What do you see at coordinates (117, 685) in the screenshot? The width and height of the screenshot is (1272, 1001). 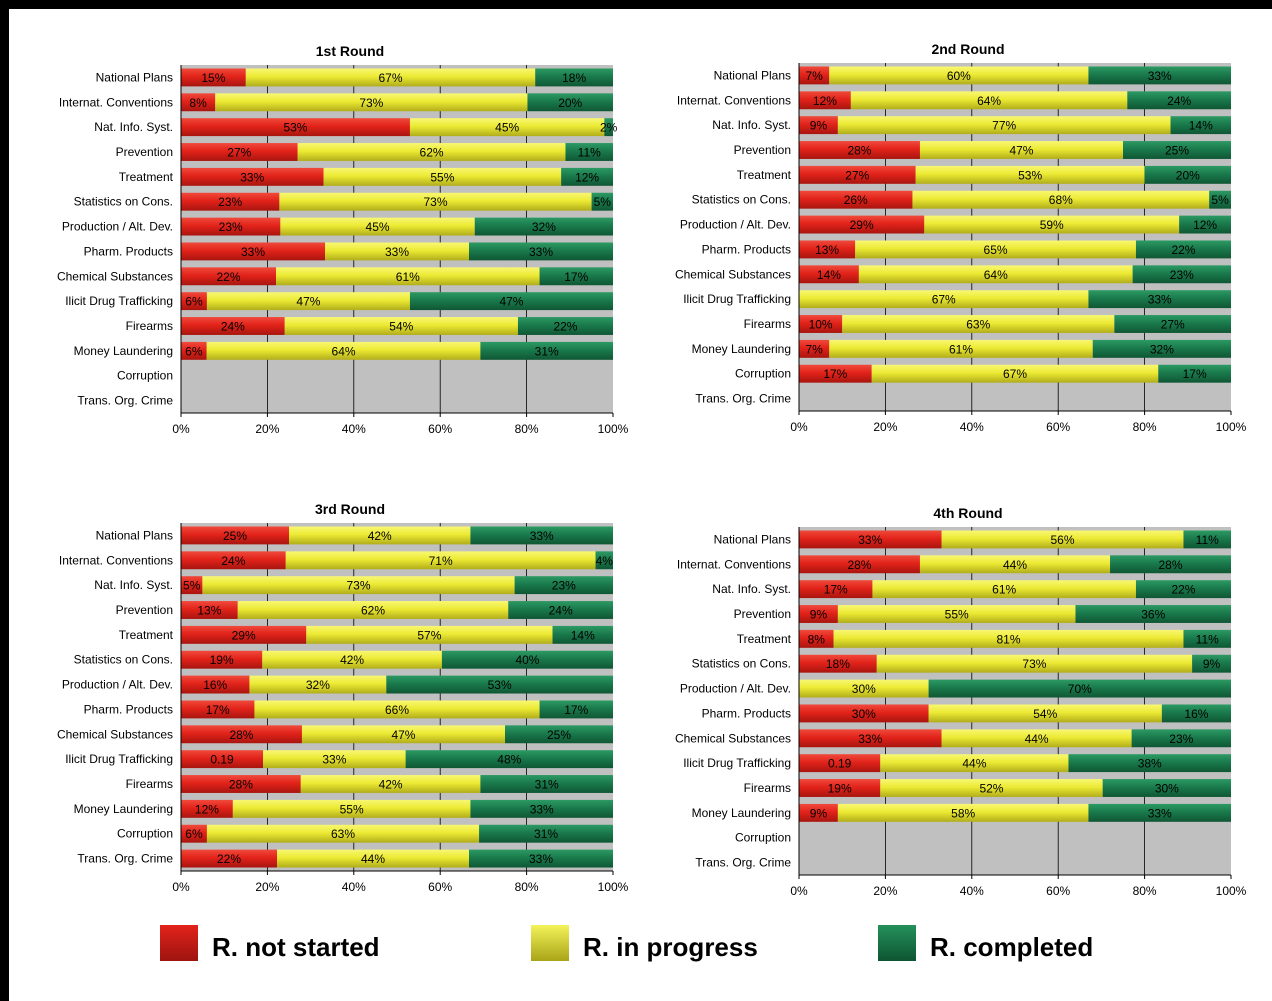 I see `category-label: Production / Alt. Dev.` at bounding box center [117, 685].